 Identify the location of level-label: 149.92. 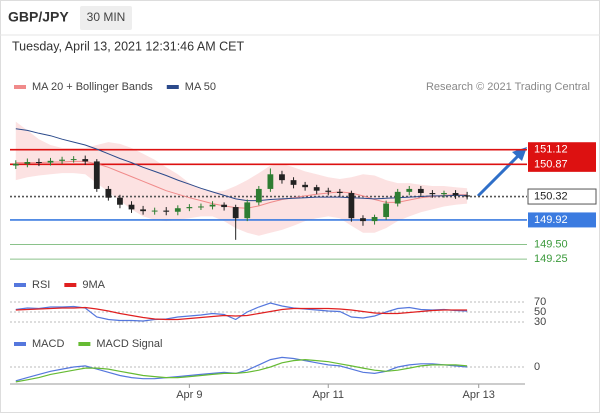
(551, 220).